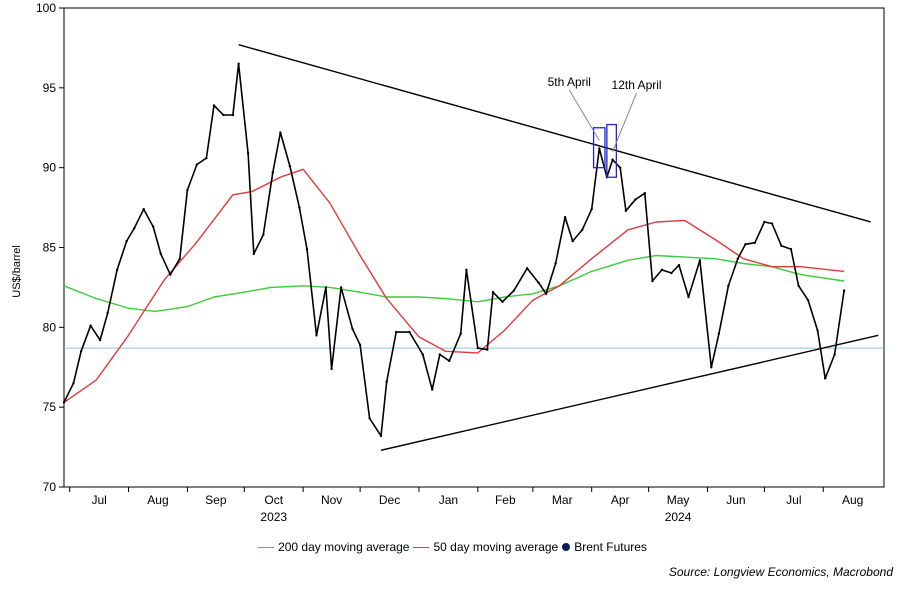 This screenshot has width=905, height=599. I want to click on x-tick-label: May, so click(678, 500).